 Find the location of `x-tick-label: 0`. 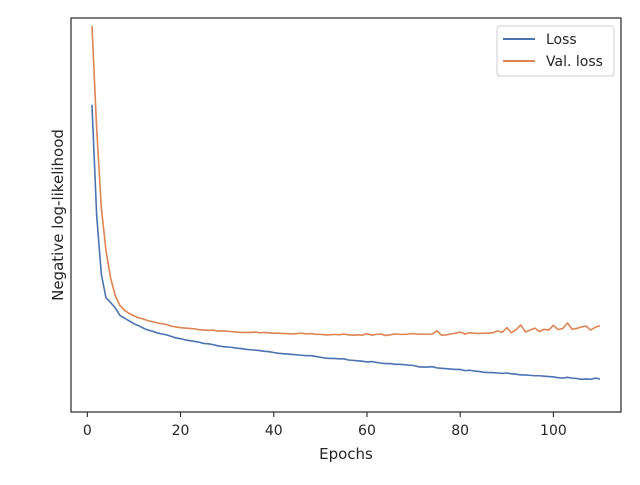

x-tick-label: 0 is located at coordinates (87, 431).